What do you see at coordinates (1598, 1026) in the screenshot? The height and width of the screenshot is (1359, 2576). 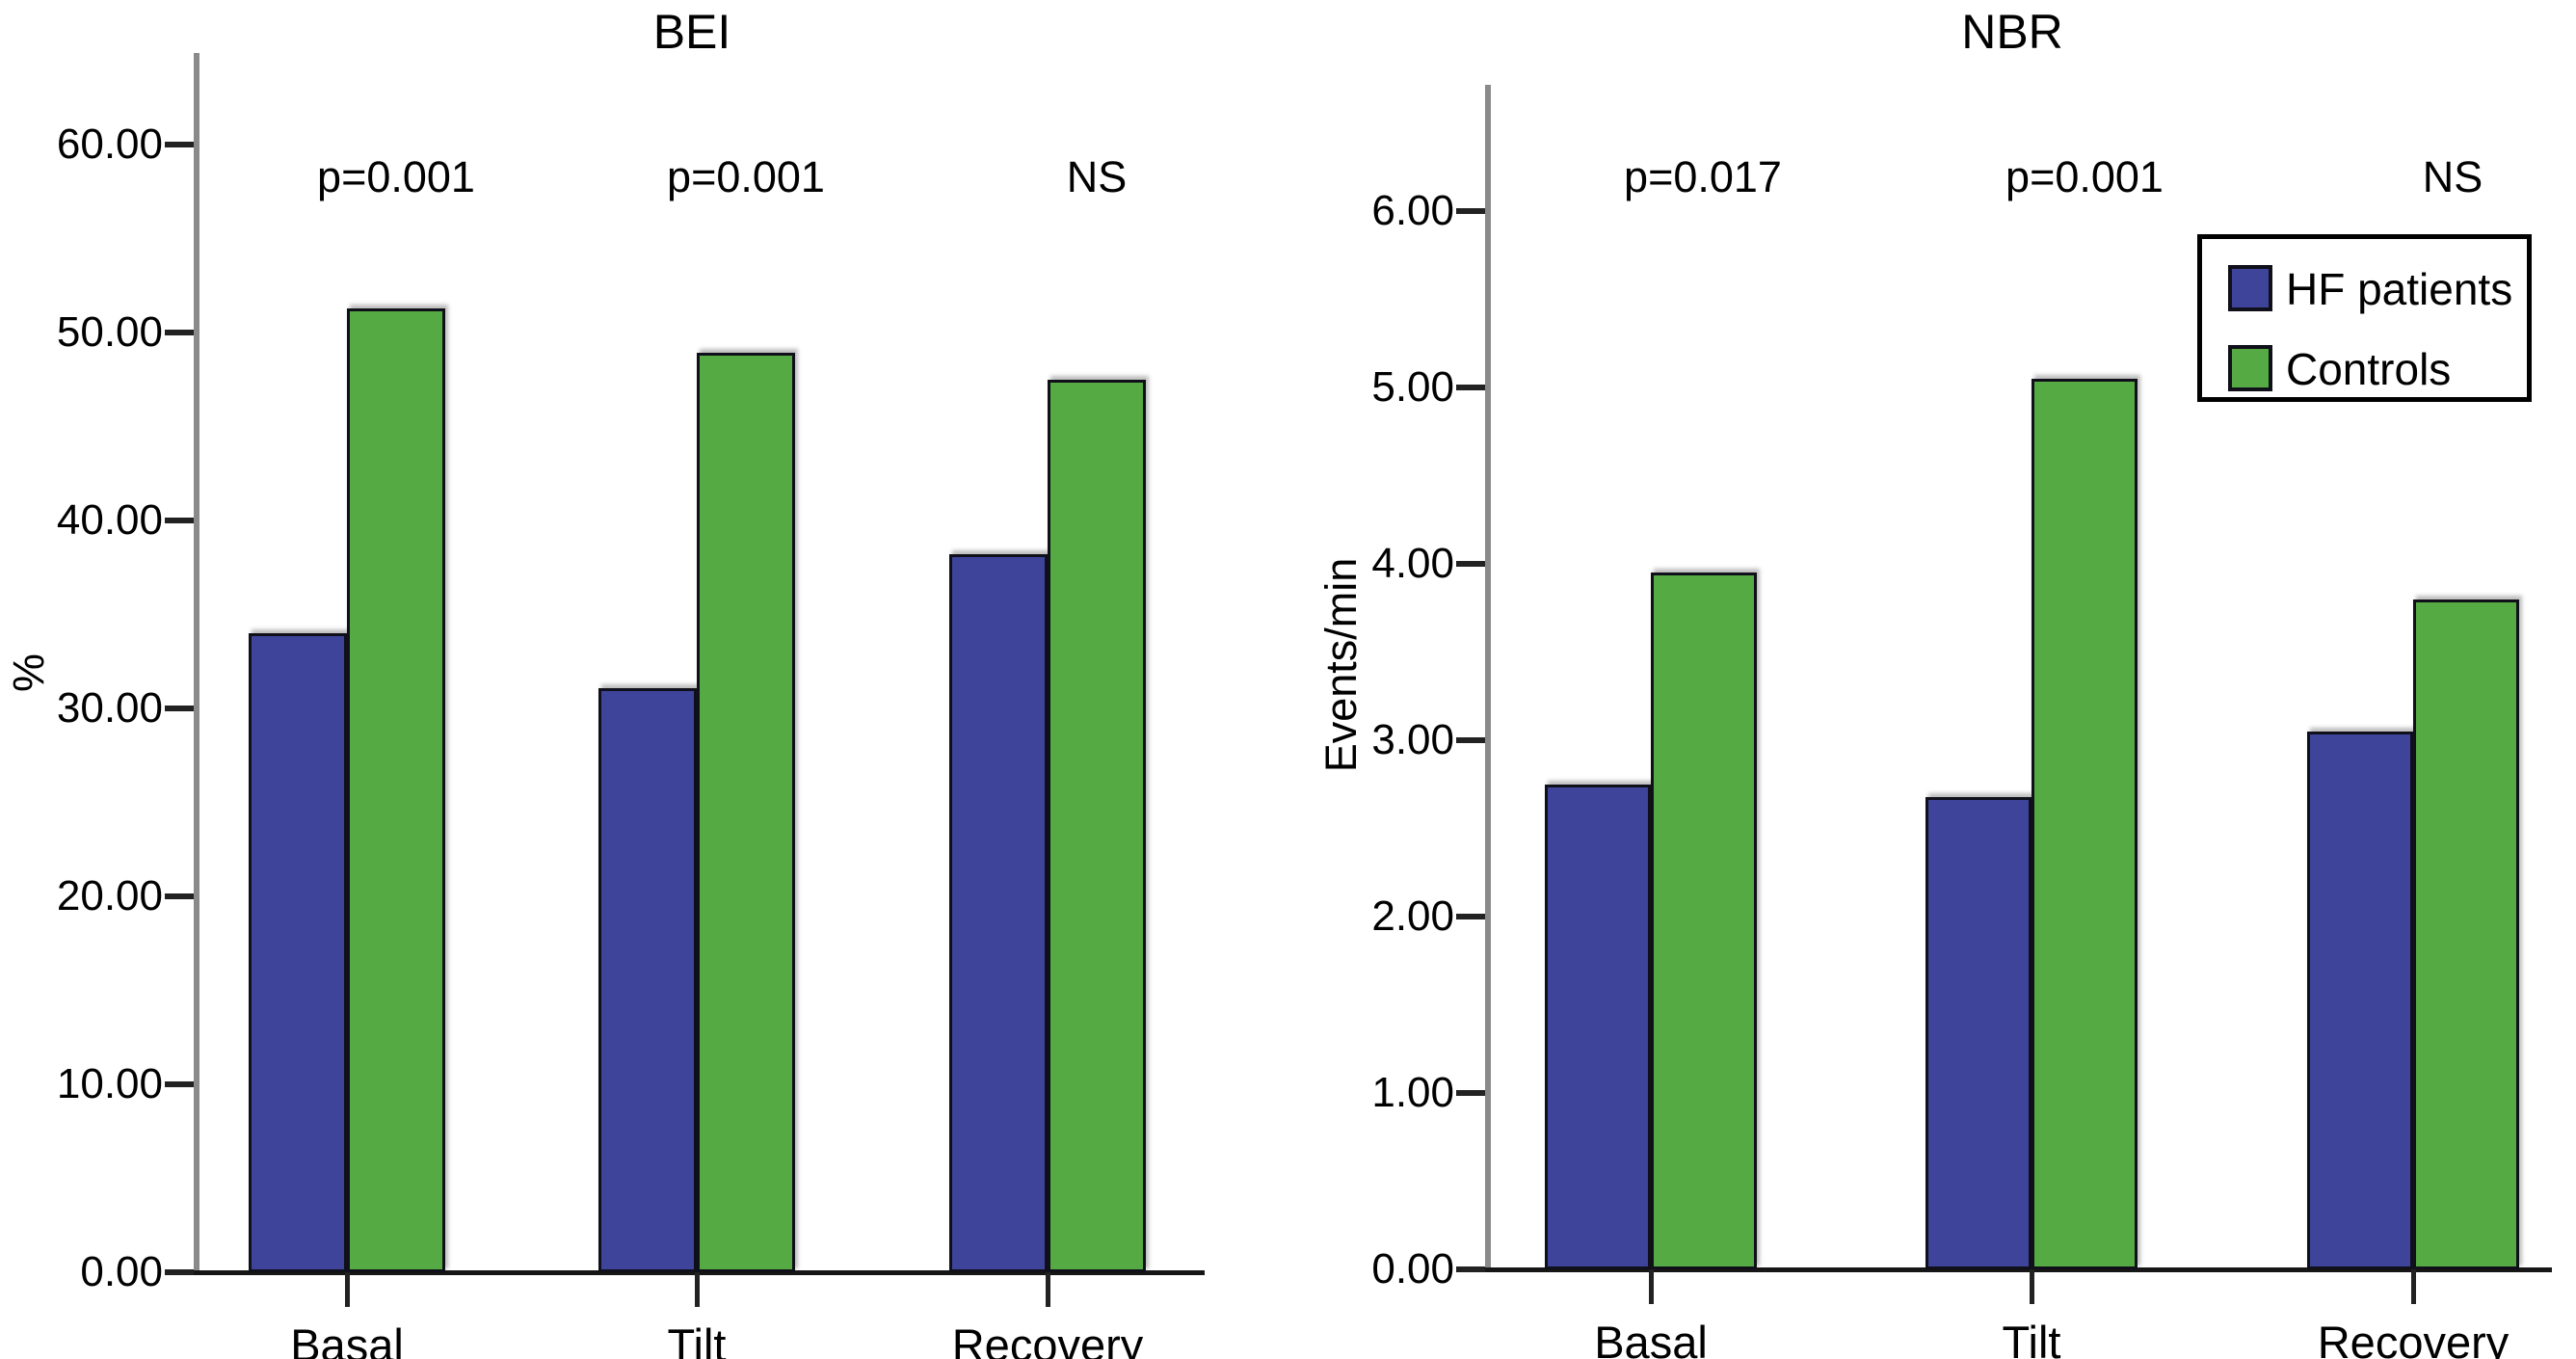 I see `bar-nbr-basal-hf-patients` at bounding box center [1598, 1026].